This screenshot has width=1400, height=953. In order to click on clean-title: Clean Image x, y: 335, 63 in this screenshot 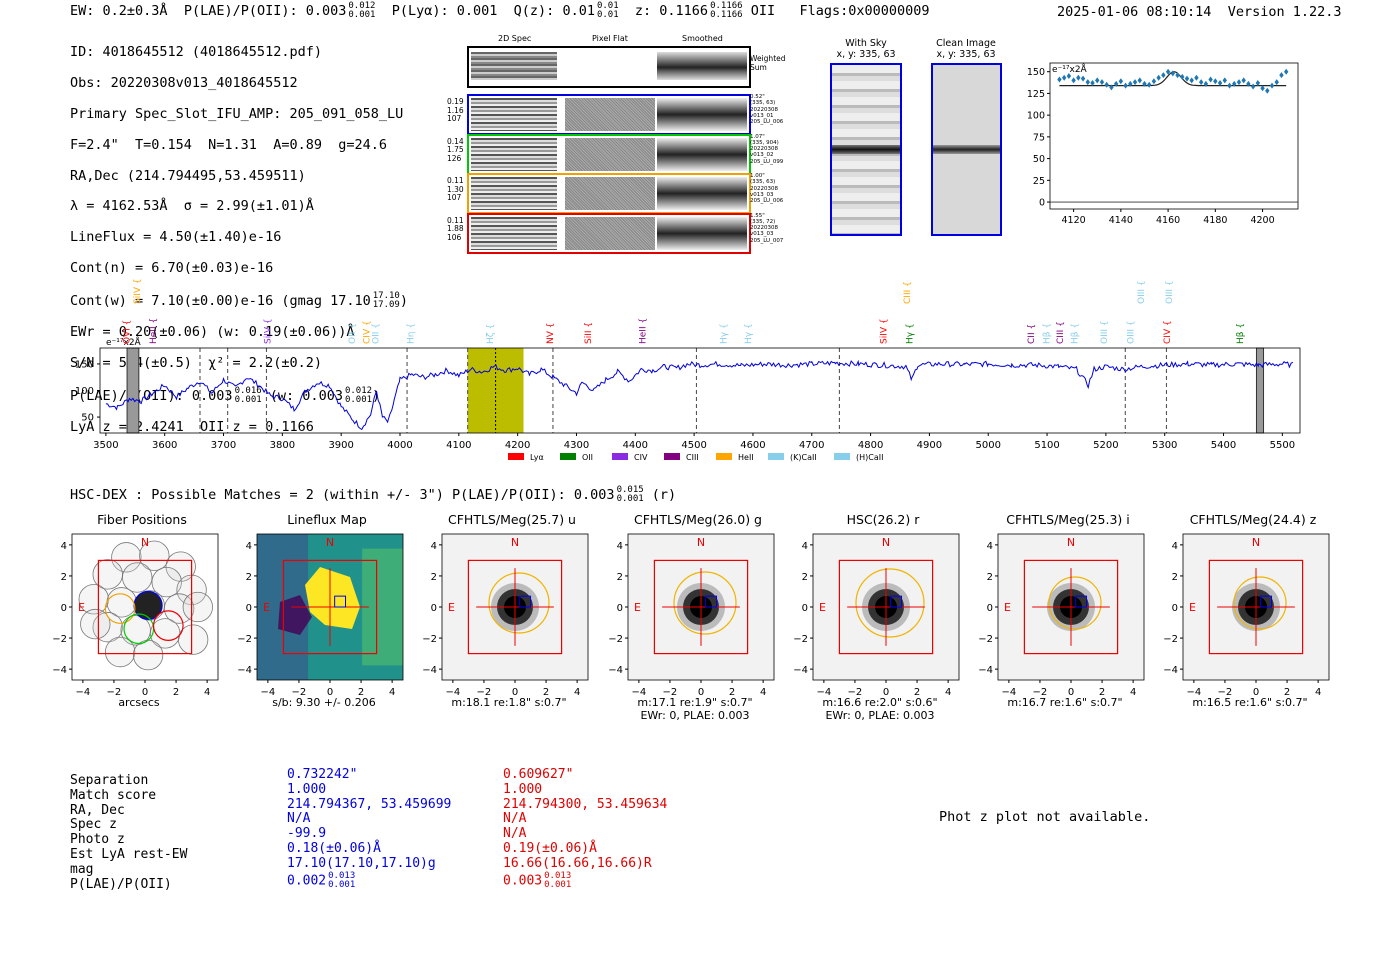, I will do `click(966, 49)`.